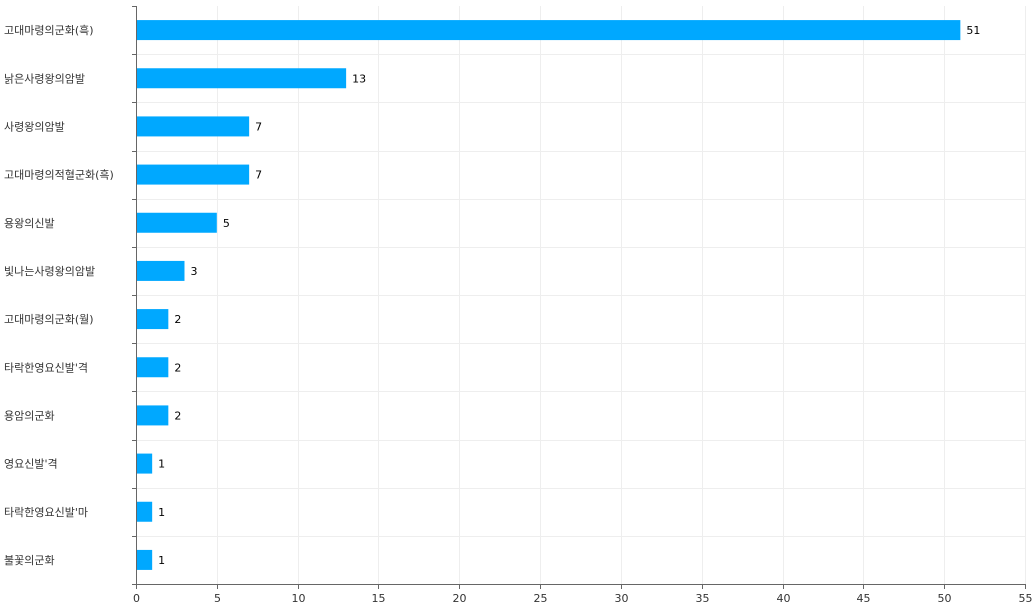 Image resolution: width=1032 pixels, height=606 pixels. I want to click on category-label-4: 용왕의신발, so click(29, 223).